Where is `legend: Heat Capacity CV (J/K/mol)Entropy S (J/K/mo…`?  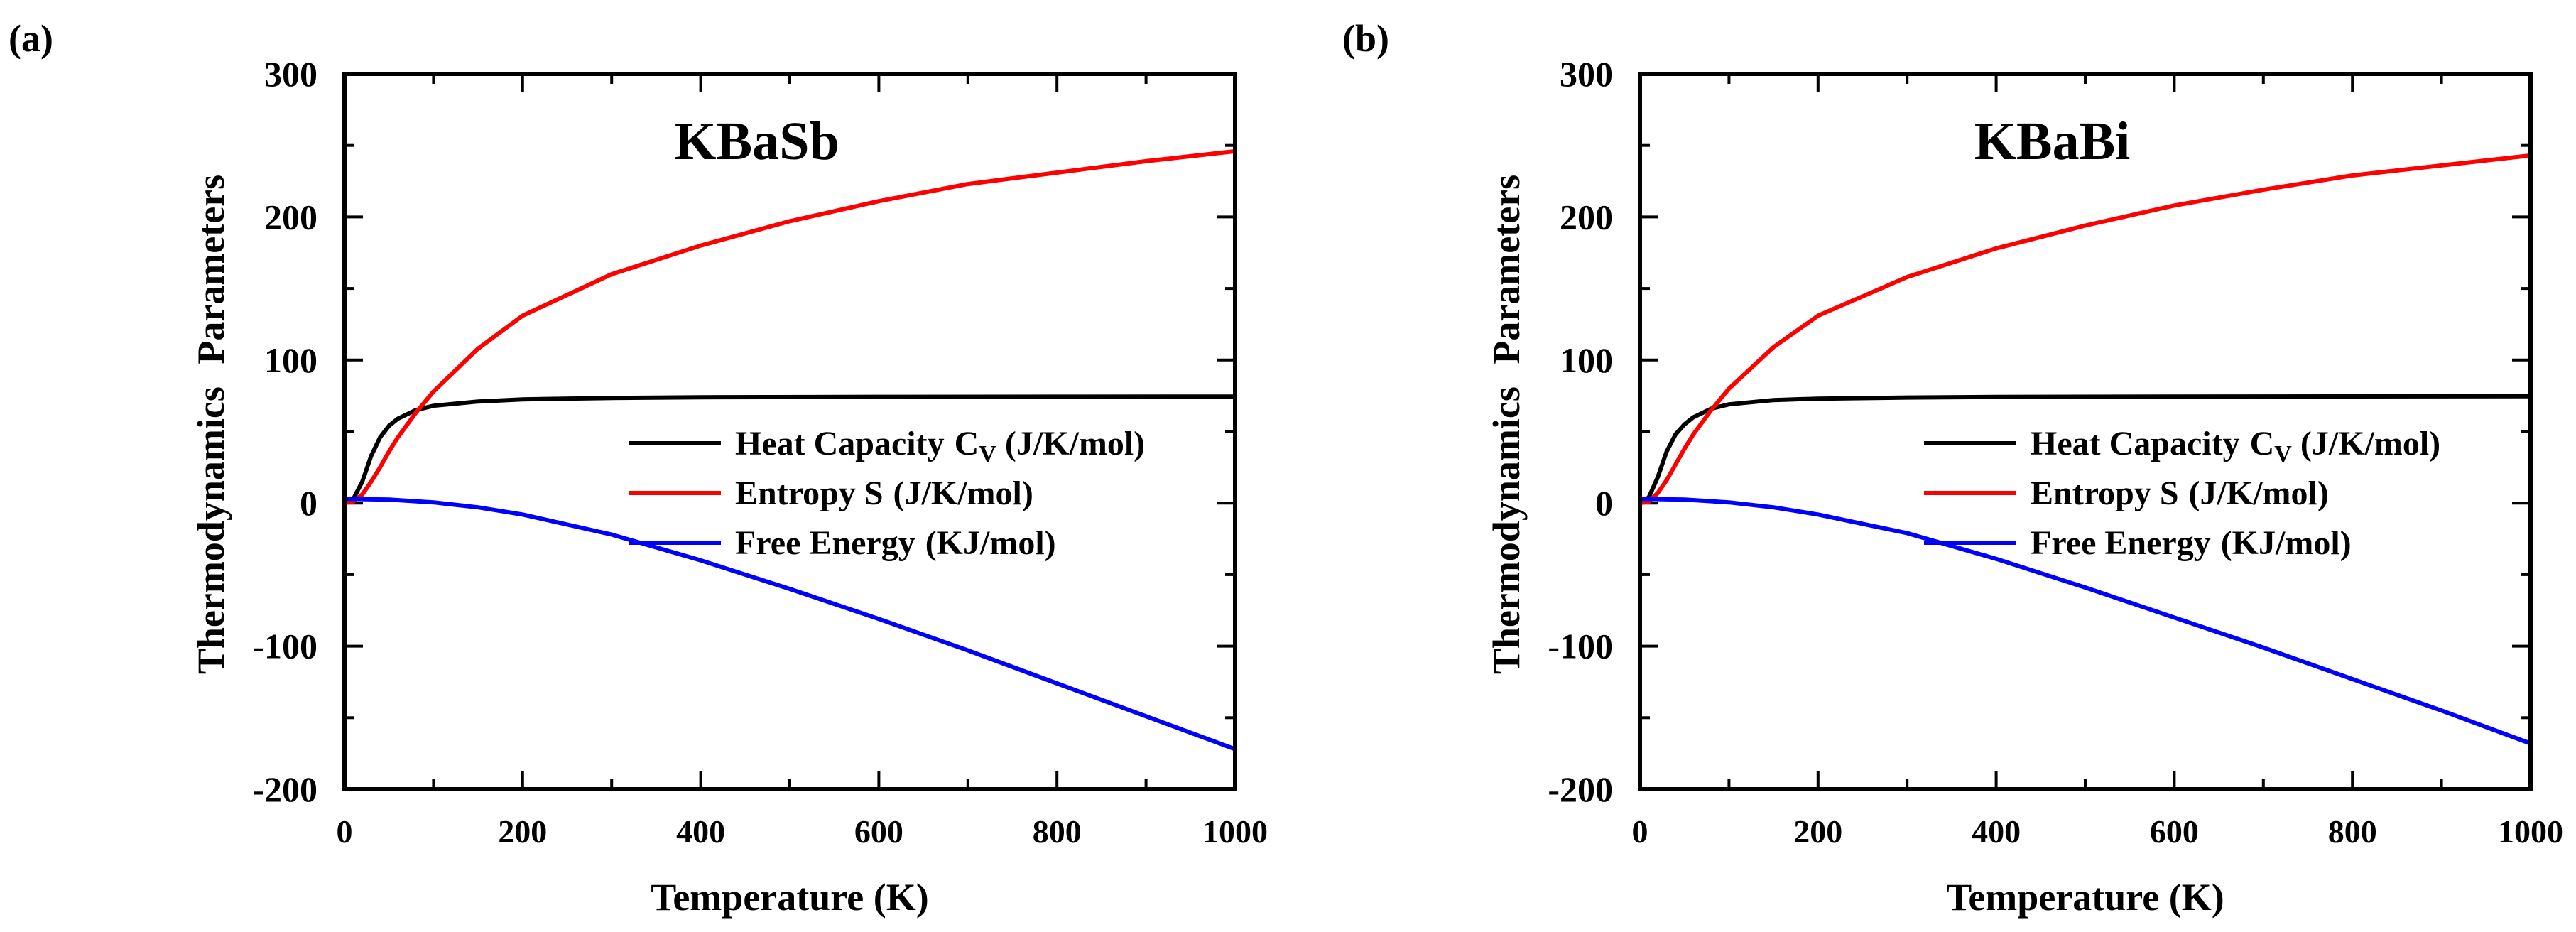 legend: Heat Capacity CV (J/K/mol)Entropy S (J/K/mo… is located at coordinates (887, 493).